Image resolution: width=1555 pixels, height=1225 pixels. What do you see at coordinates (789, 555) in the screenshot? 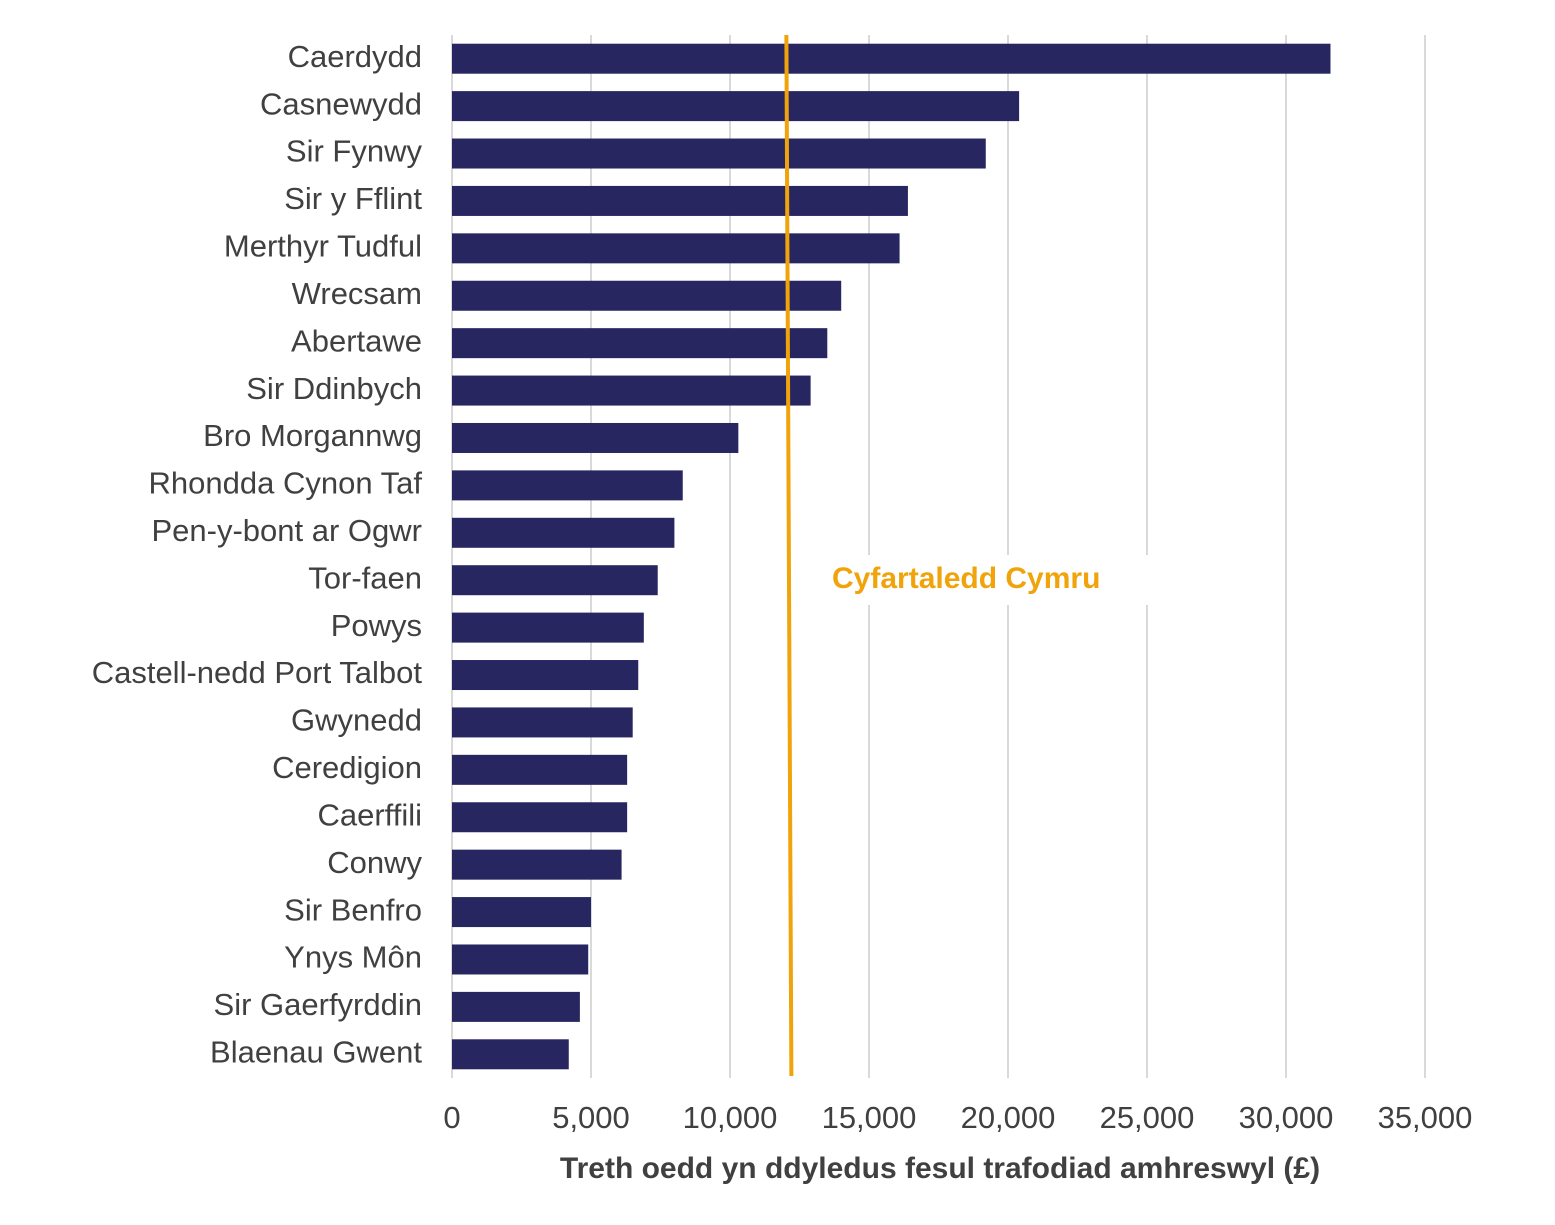
I see `reference-line` at bounding box center [789, 555].